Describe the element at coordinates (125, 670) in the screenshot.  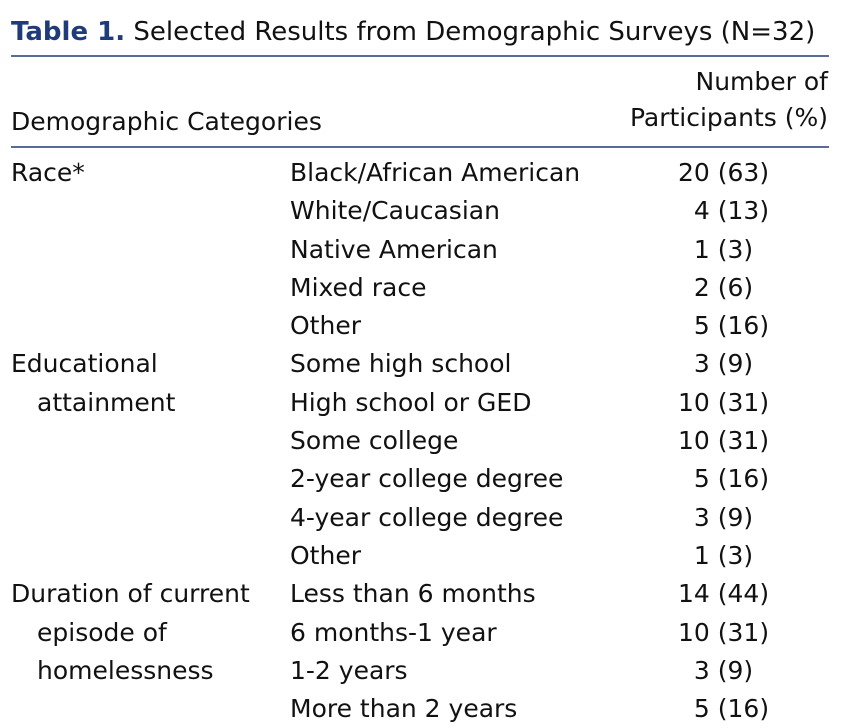
I see `category-label-line: homelessness` at that location.